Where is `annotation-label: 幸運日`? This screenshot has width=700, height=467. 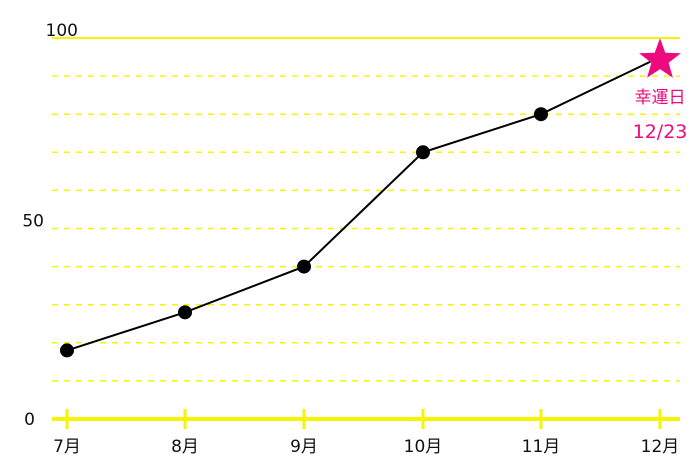
annotation-label: 幸運日 is located at coordinates (660, 98).